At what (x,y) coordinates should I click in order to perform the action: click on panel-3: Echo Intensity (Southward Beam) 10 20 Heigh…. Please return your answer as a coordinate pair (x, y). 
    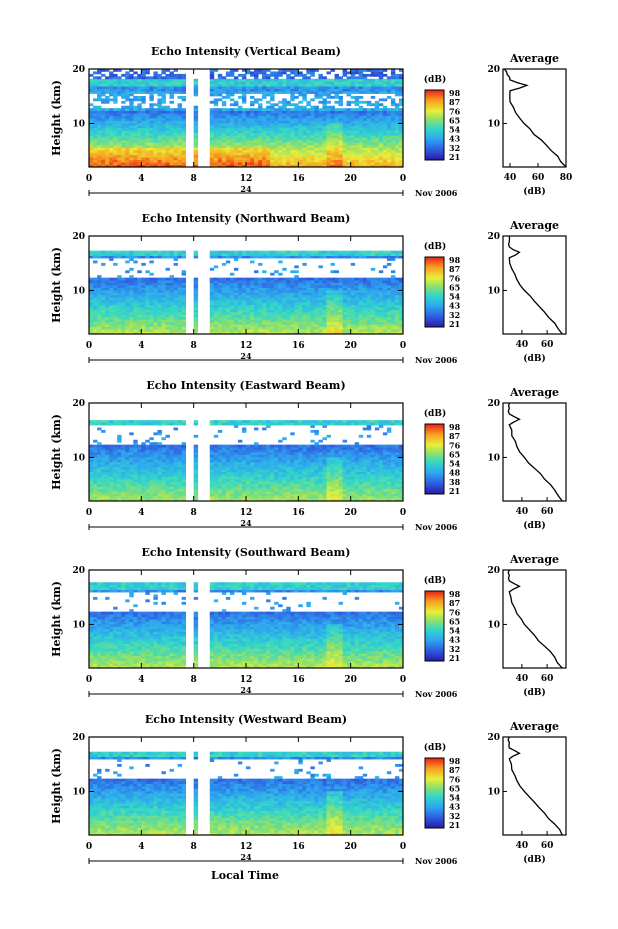
    Looking at the image, I should click on (308, 622).